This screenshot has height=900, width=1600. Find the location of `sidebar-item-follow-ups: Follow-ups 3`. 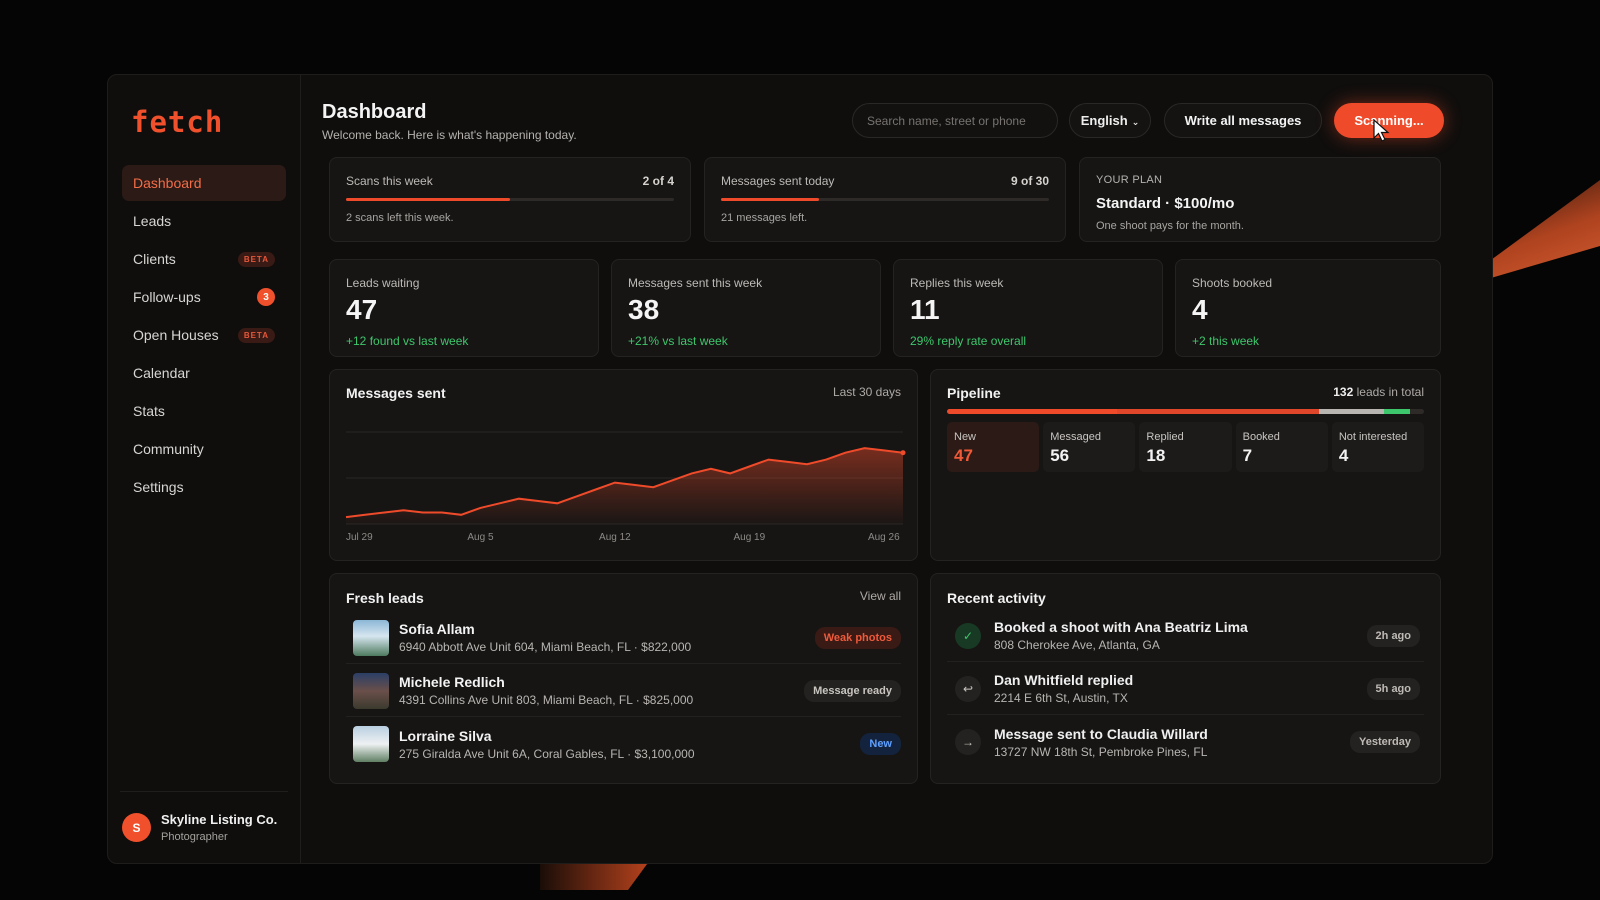

sidebar-item-follow-ups: Follow-ups 3 is located at coordinates (204, 297).